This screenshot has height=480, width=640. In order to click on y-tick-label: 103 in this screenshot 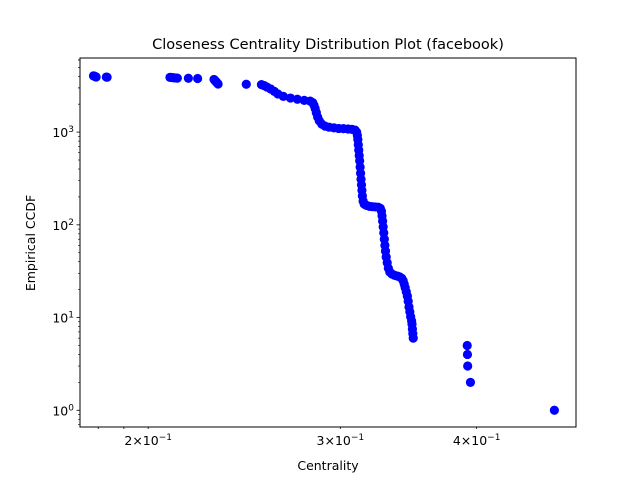, I will do `click(63, 132)`.